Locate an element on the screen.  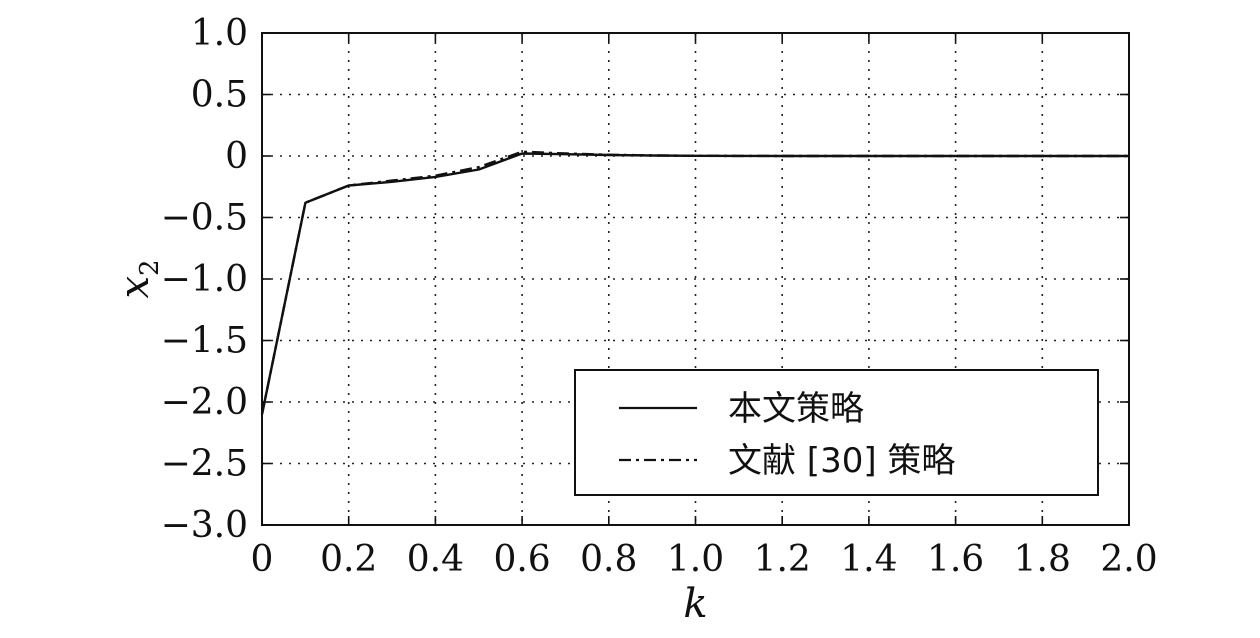
y-tick-label: −2.0 is located at coordinates (204, 402).